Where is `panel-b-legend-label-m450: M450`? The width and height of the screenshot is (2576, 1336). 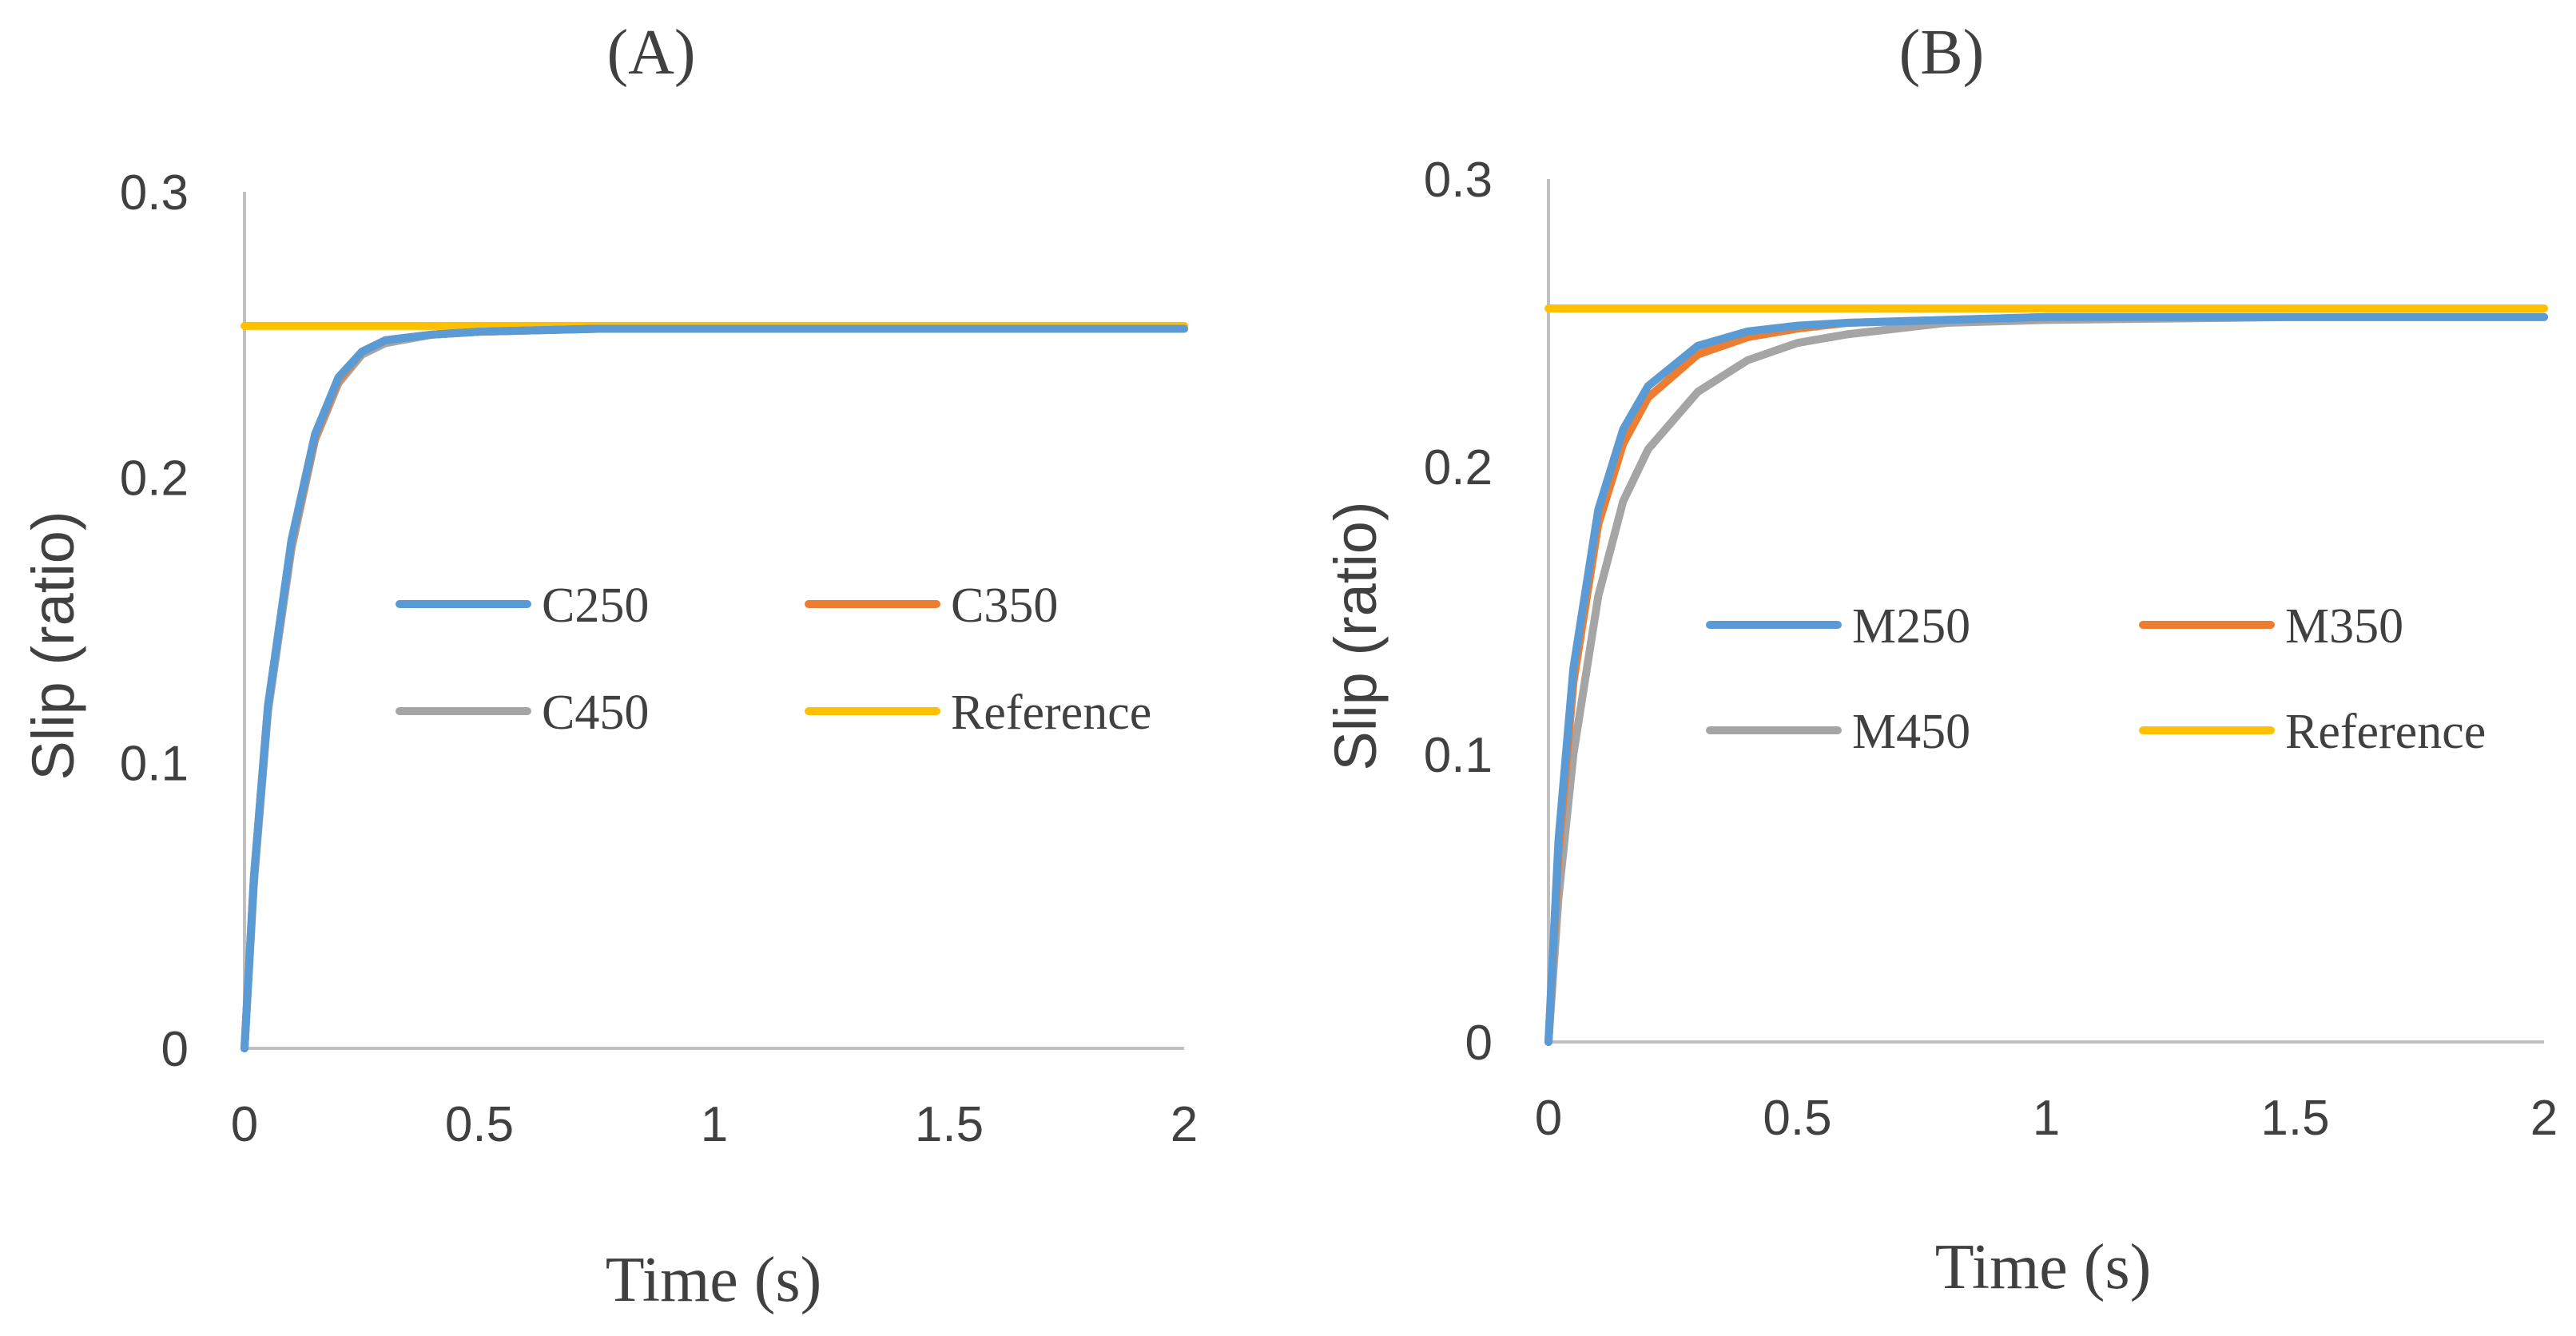 panel-b-legend-label-m450: M450 is located at coordinates (1911, 732).